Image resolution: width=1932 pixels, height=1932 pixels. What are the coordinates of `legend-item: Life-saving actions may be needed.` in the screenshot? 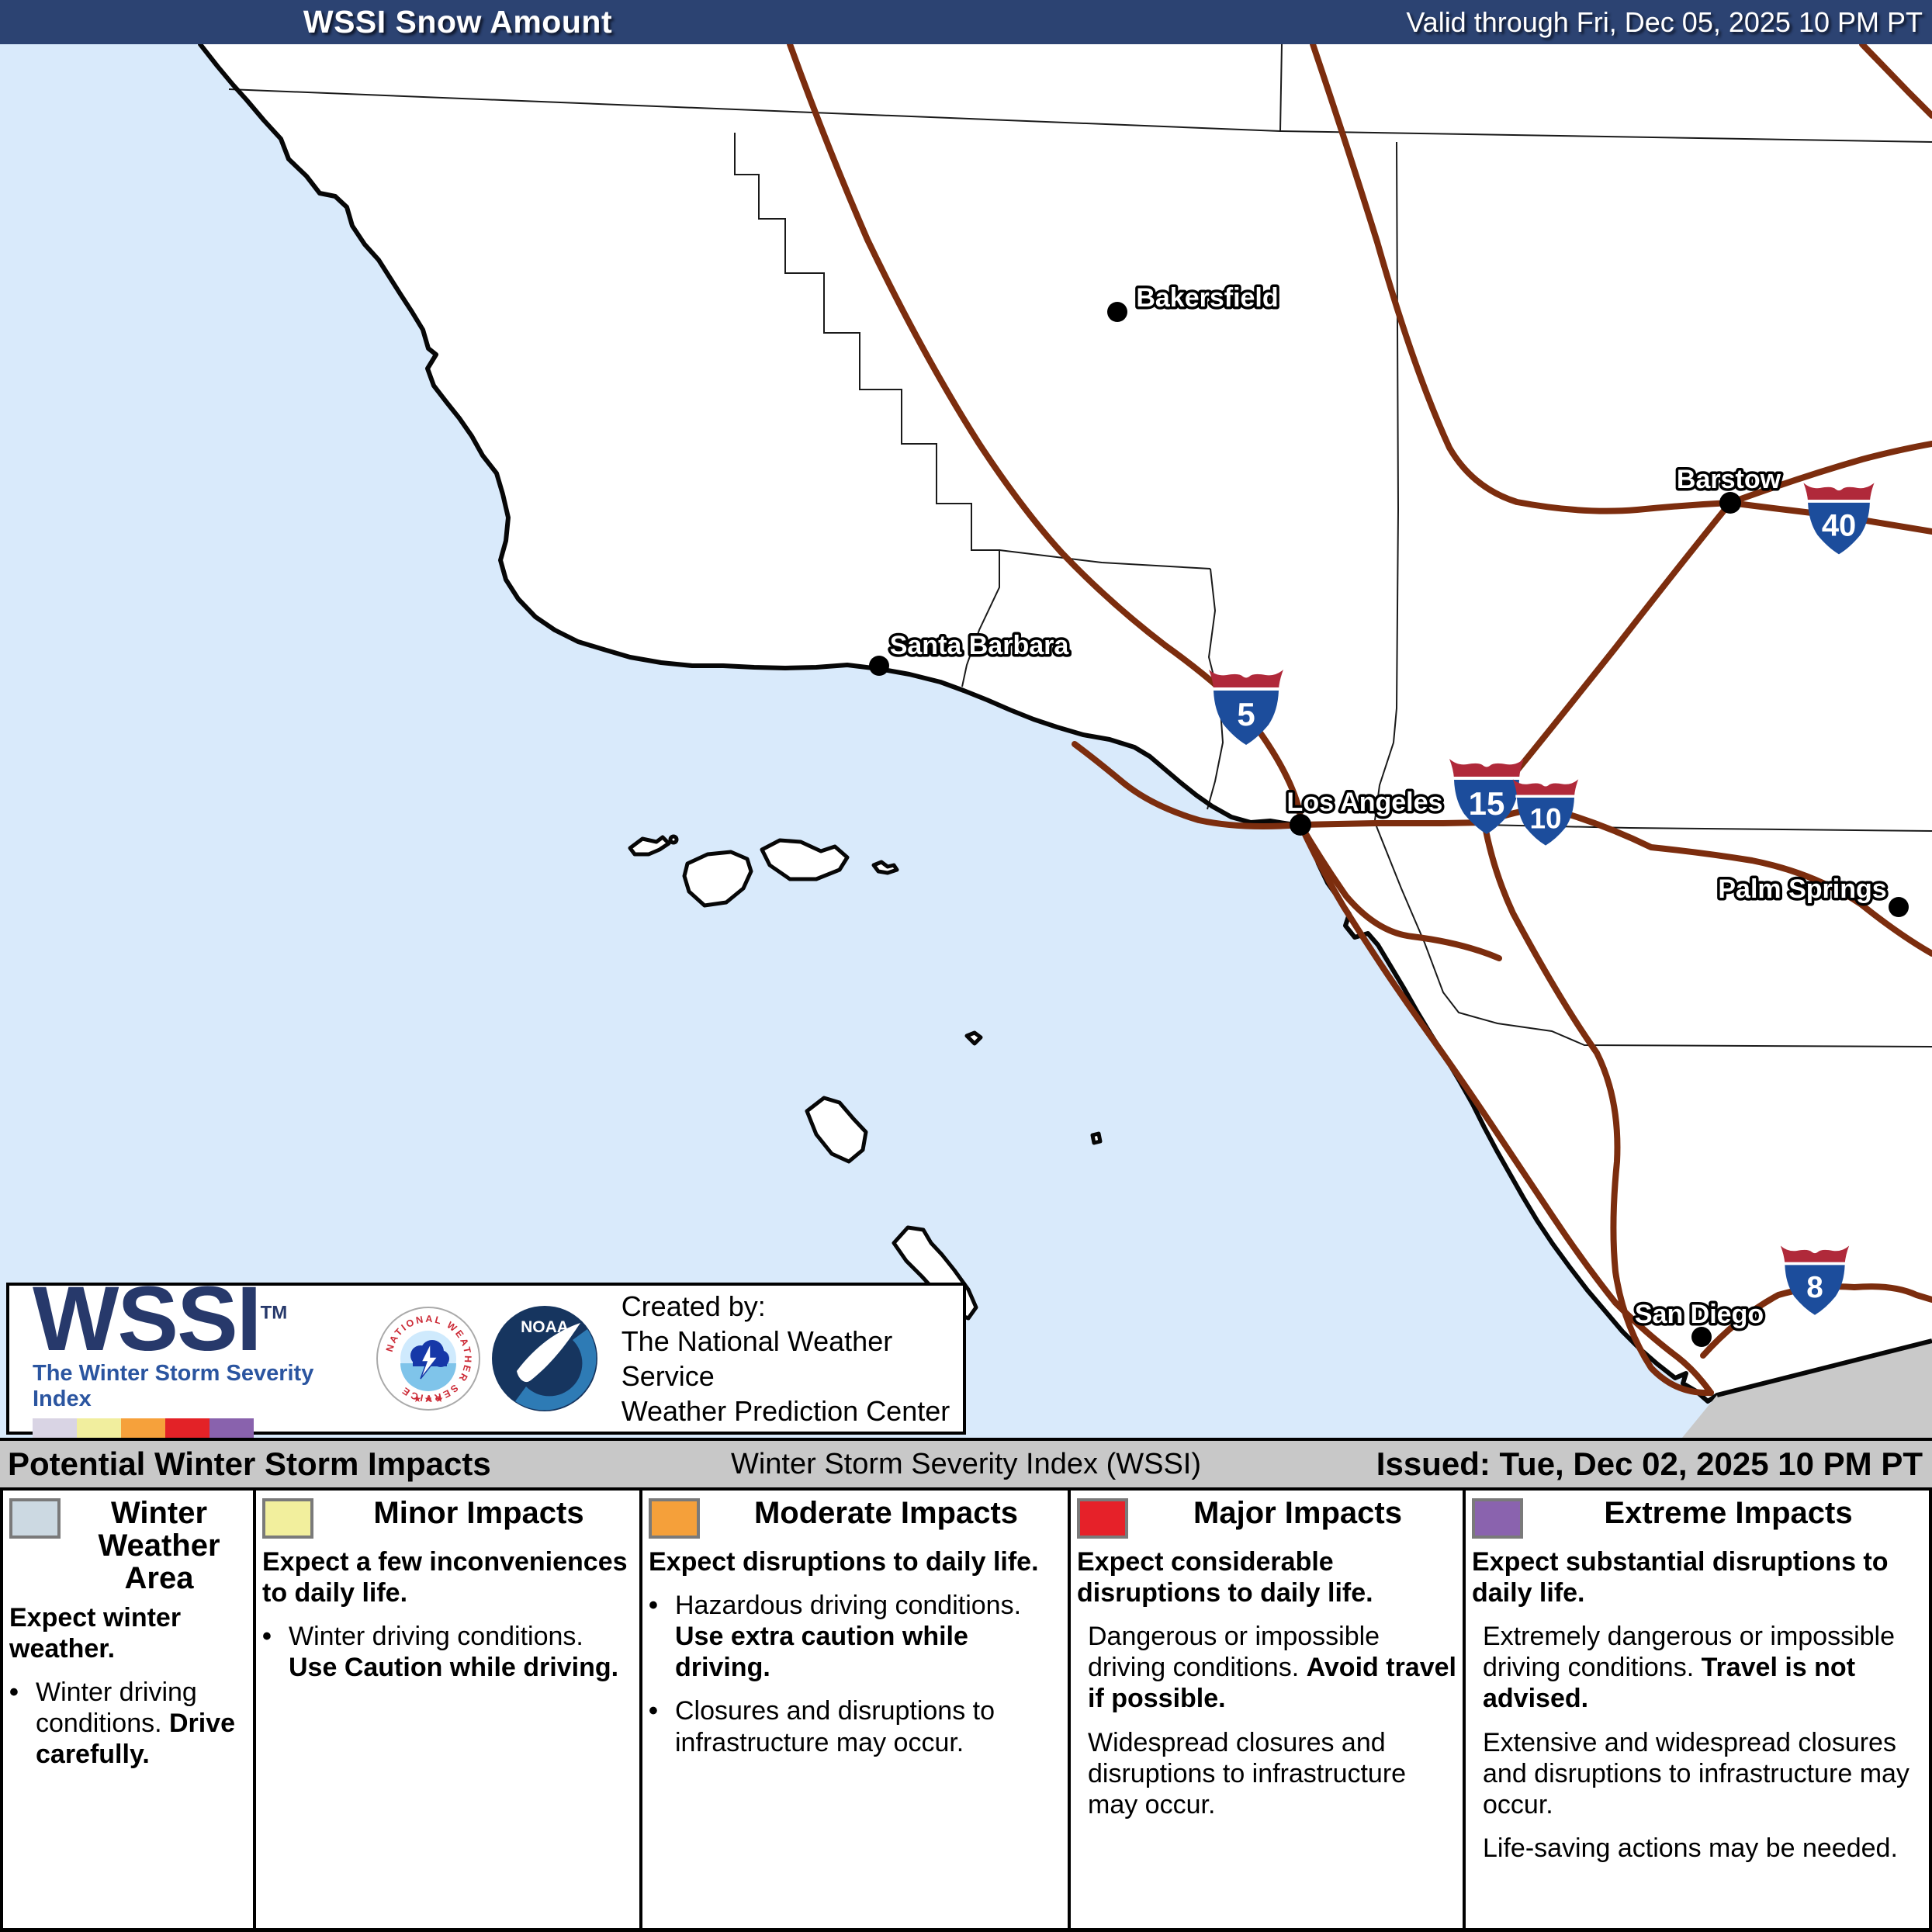 It's located at (1697, 1848).